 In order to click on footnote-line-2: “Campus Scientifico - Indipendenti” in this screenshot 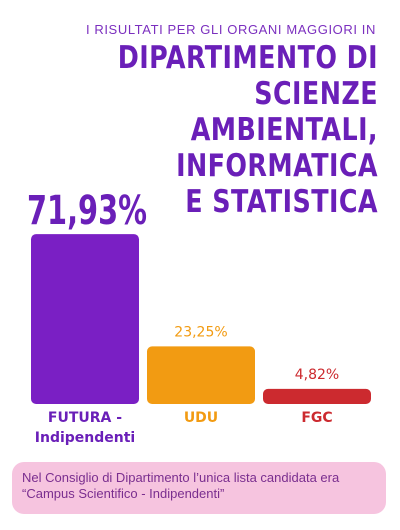, I will do `click(123, 493)`.